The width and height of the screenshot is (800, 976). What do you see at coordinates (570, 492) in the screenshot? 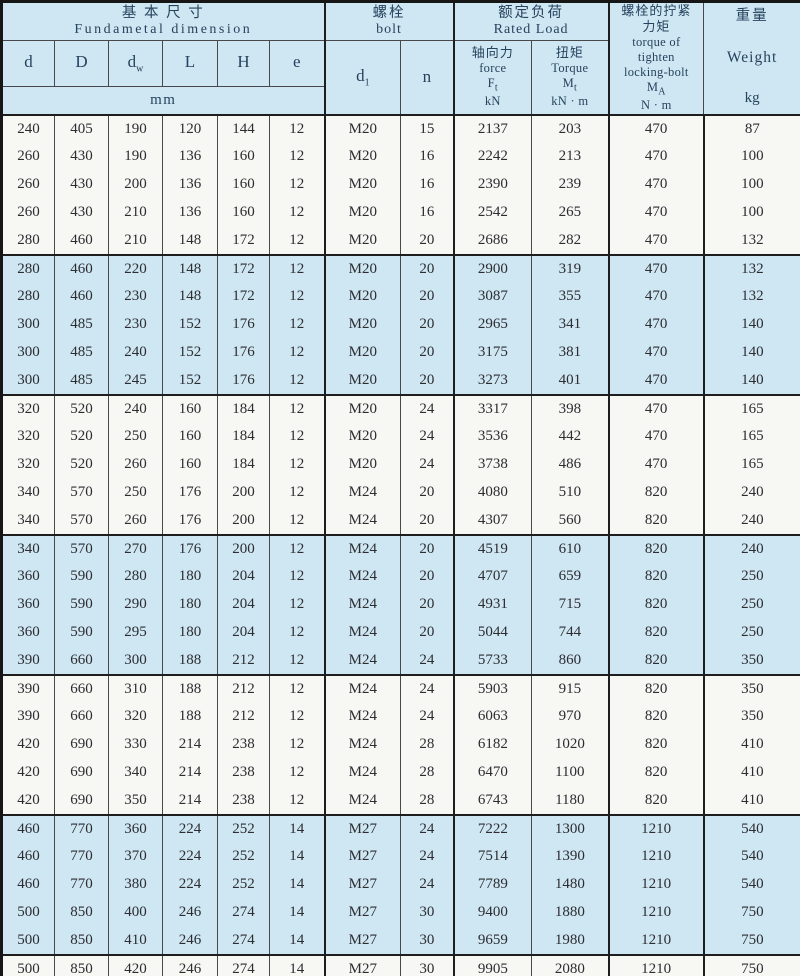
I see `cell-torque-Mt-kNm: 510` at bounding box center [570, 492].